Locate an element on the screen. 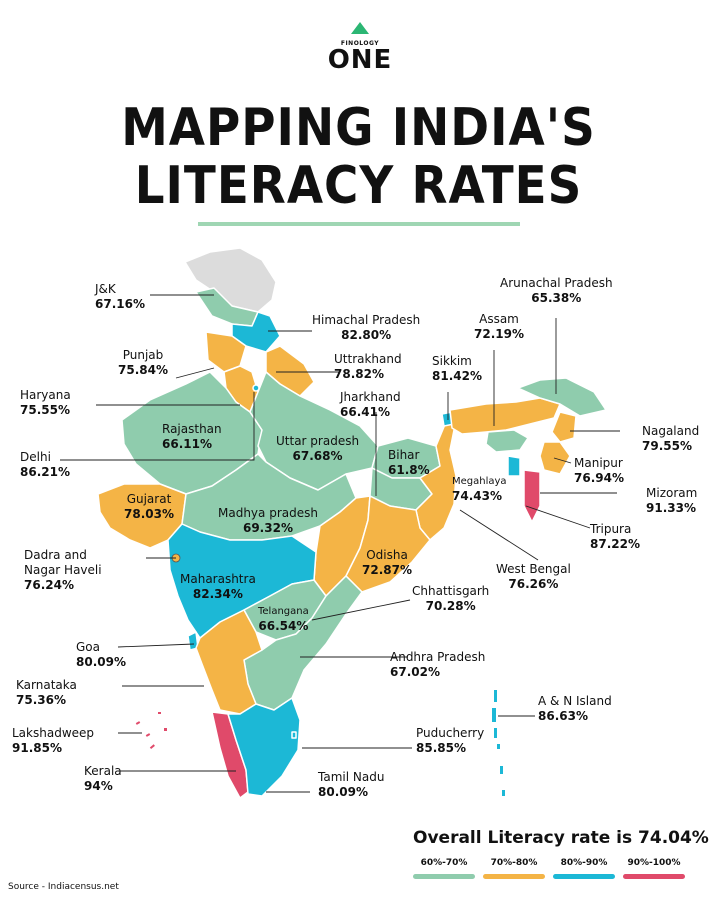 The width and height of the screenshot is (717, 900). label-delhi: Delhi 86.21% is located at coordinates (45, 464).